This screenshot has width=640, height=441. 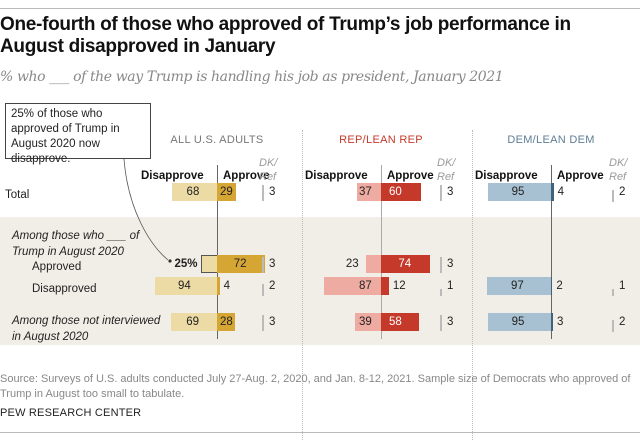 I want to click on data-label-disapprove: 97, so click(x=517, y=286).